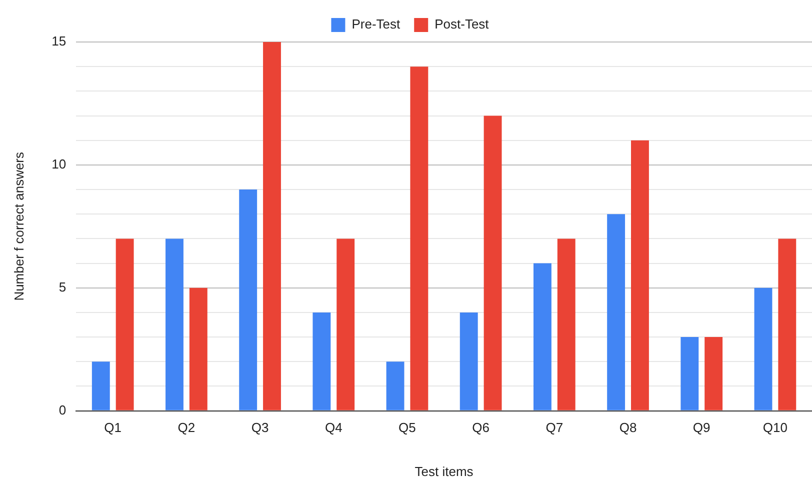 The image size is (812, 492). What do you see at coordinates (333, 428) in the screenshot?
I see `x-tick-label: Q4` at bounding box center [333, 428].